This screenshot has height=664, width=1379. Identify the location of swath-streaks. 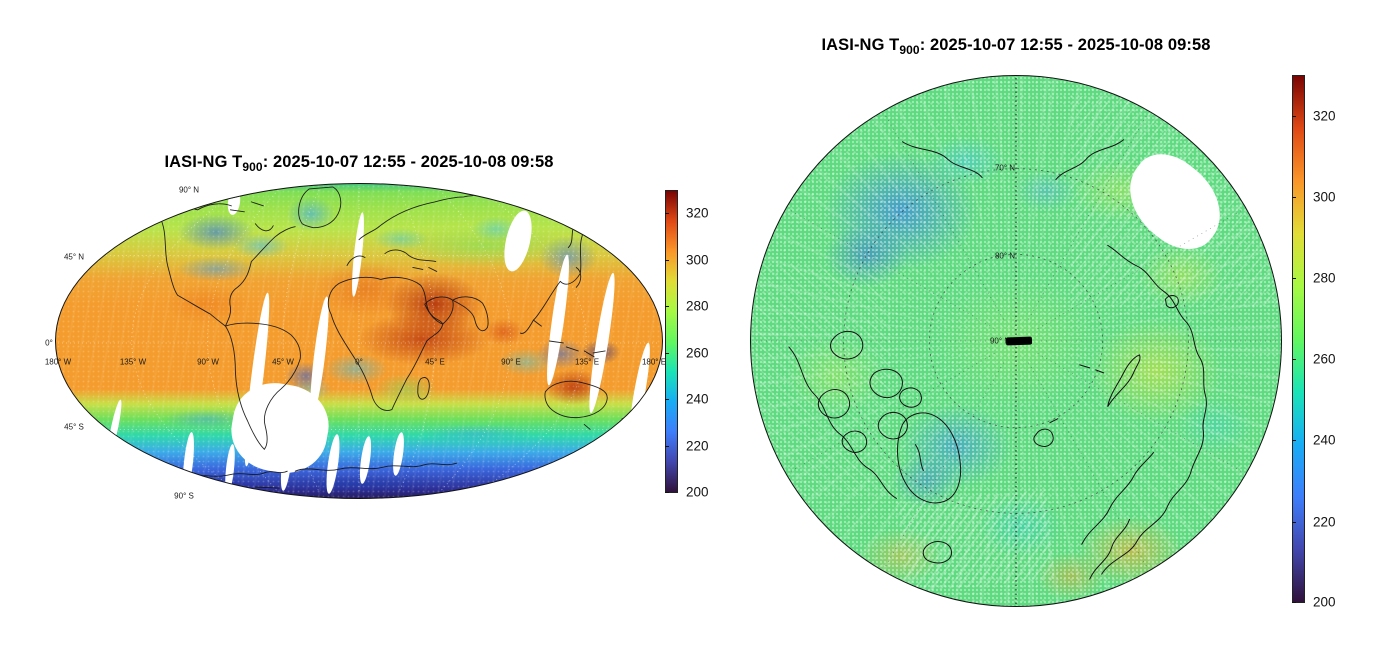
(821, 381).